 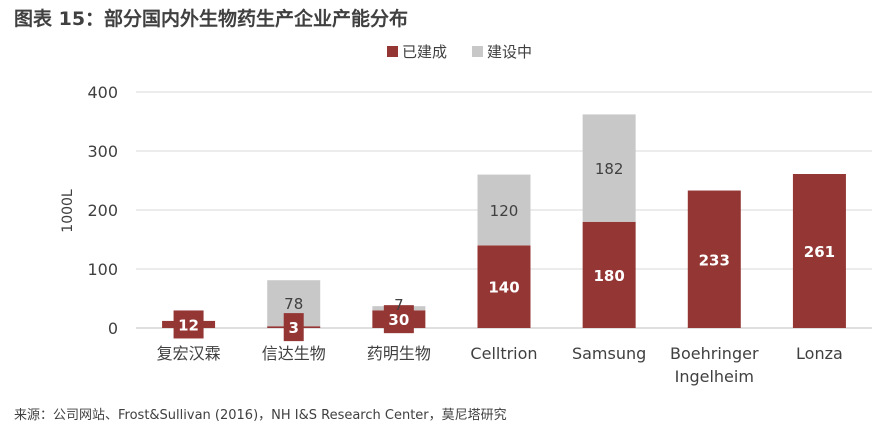 What do you see at coordinates (211, 19) in the screenshot?
I see `figure-title: 图表 15：部分国内外生物药生产企业产能分布` at bounding box center [211, 19].